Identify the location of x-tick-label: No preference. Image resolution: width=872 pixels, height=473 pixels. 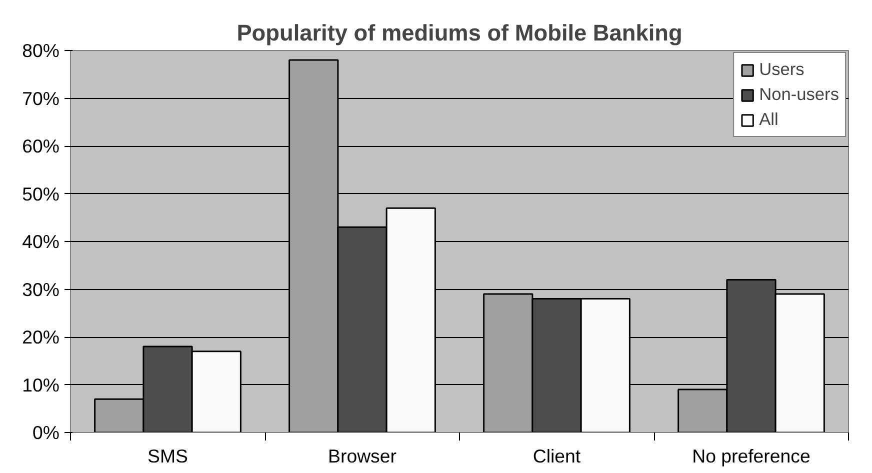
(751, 456).